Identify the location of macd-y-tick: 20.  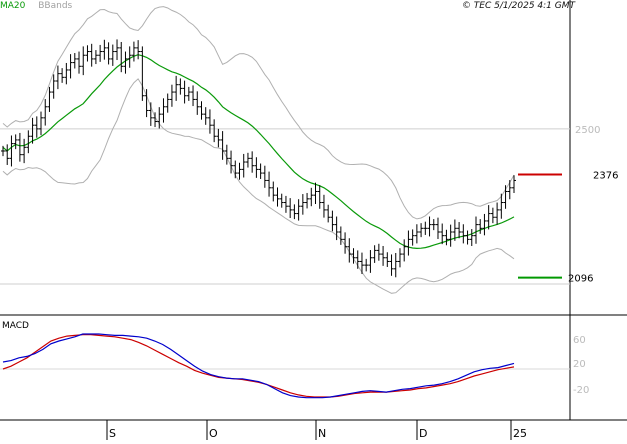
(579, 364).